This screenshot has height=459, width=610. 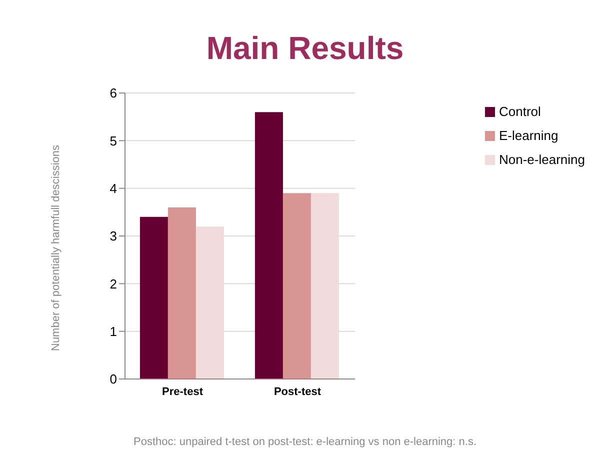 I want to click on legend-label: Non-e-learning, so click(x=542, y=159).